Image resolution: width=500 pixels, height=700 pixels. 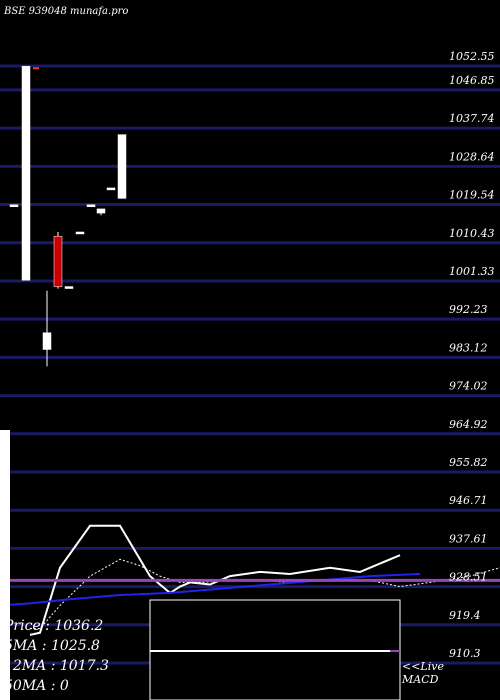 I want to click on legend-price: Price : 1036.2, so click(x=54, y=626).